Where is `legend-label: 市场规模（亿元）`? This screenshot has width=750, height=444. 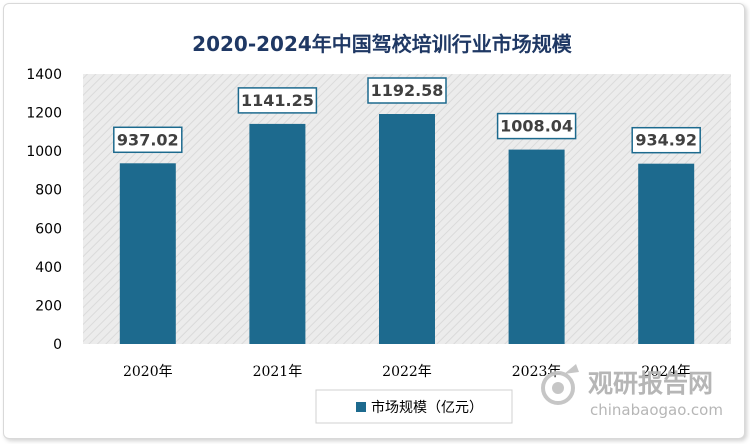
legend-label: 市场规模（亿元） is located at coordinates (427, 407).